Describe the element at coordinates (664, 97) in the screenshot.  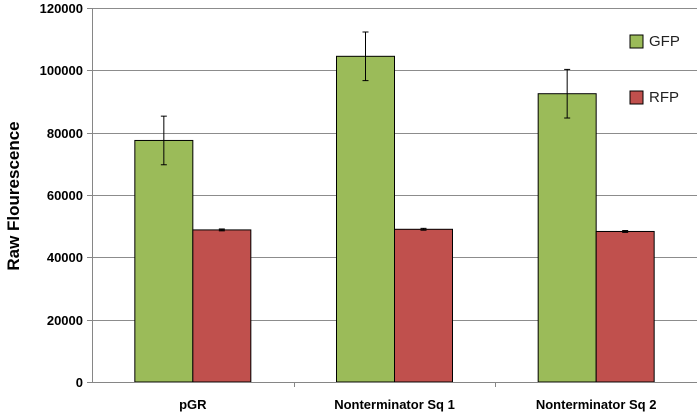
I see `legend-label: RFP` at that location.